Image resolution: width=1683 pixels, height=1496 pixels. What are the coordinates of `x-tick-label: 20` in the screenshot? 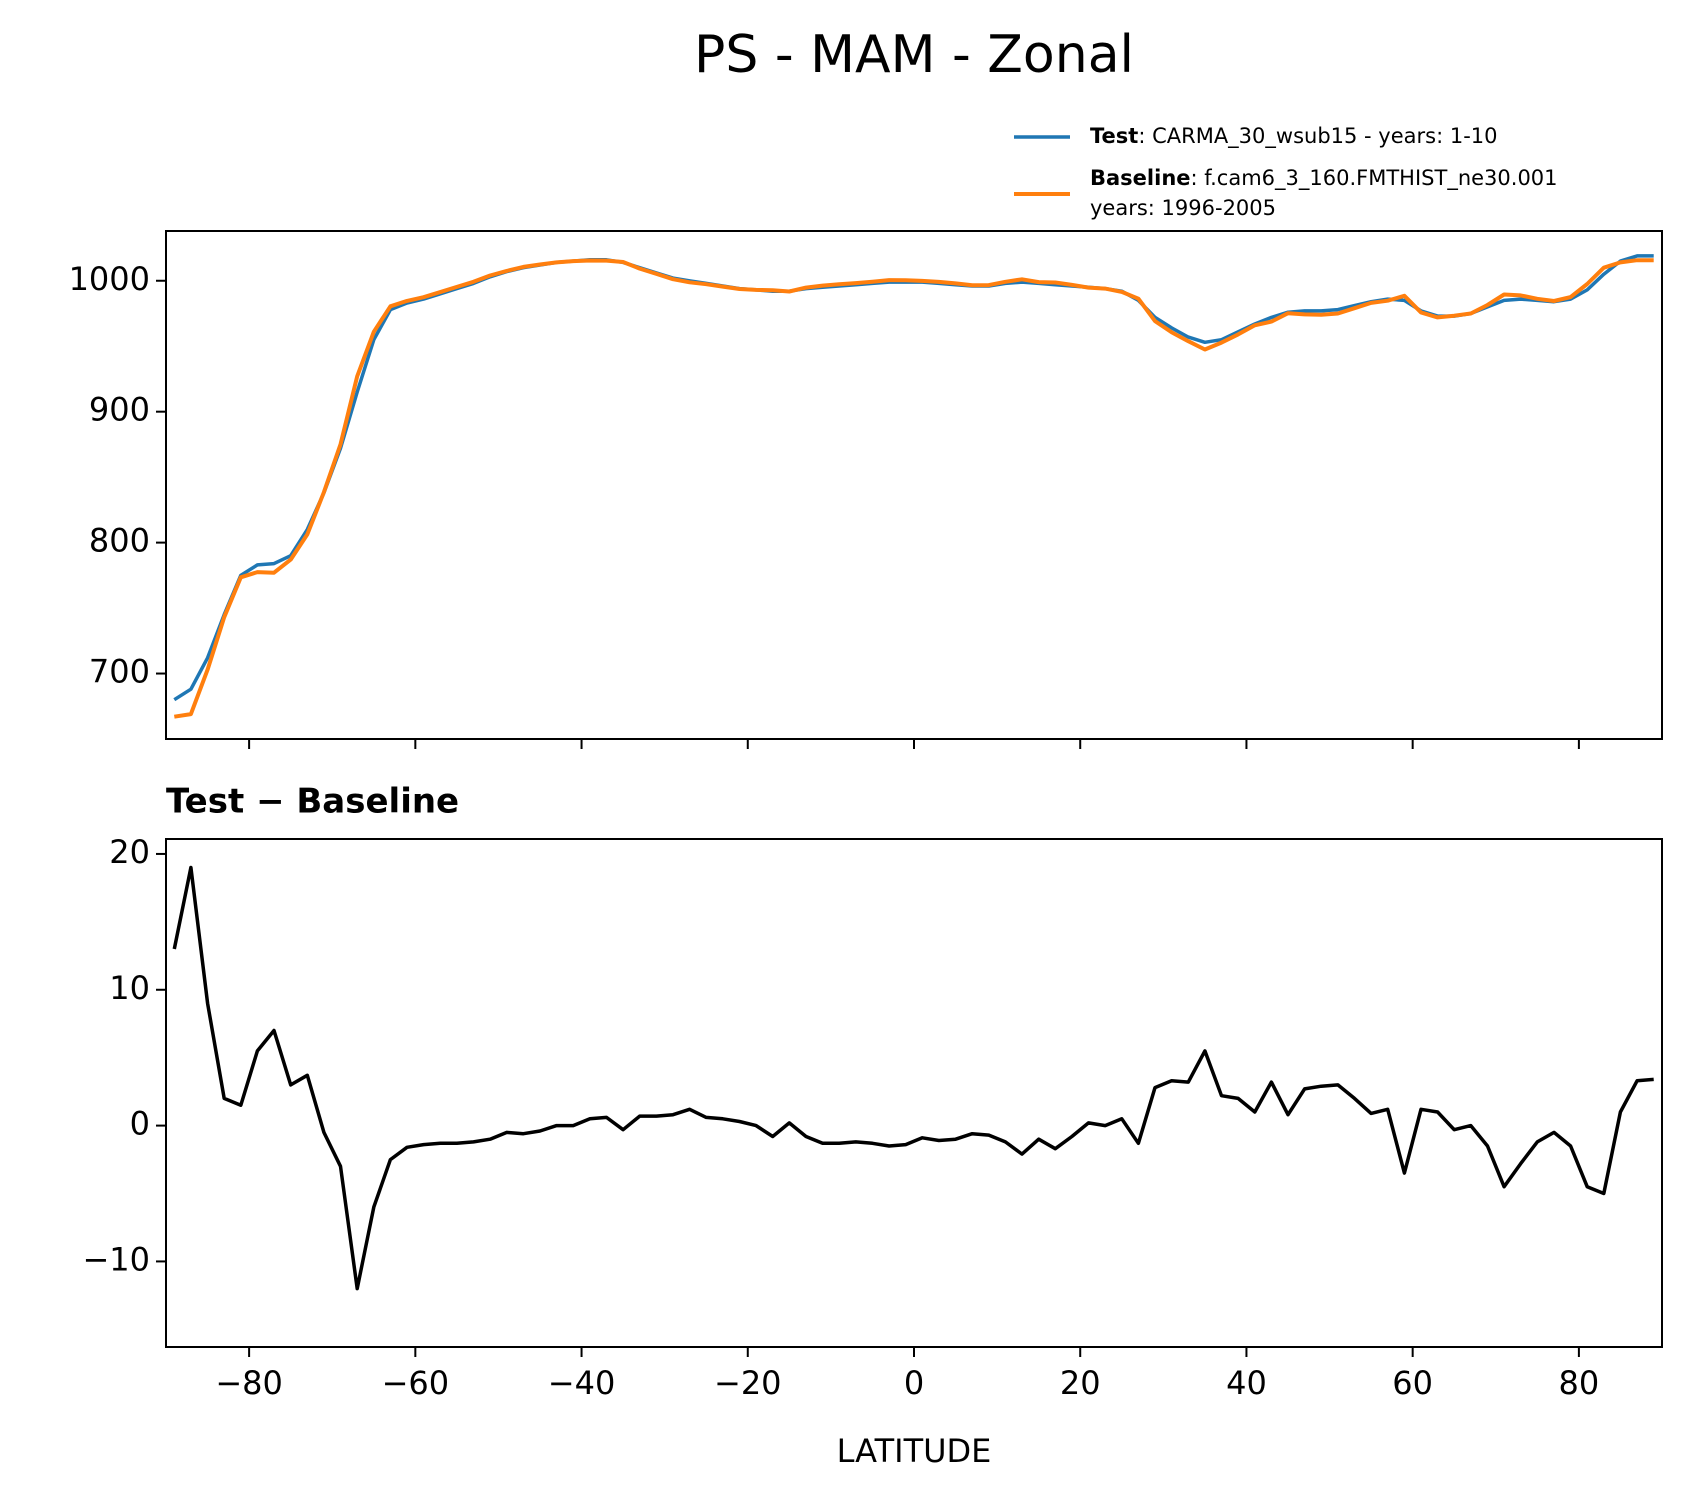 It's located at (1080, 1383).